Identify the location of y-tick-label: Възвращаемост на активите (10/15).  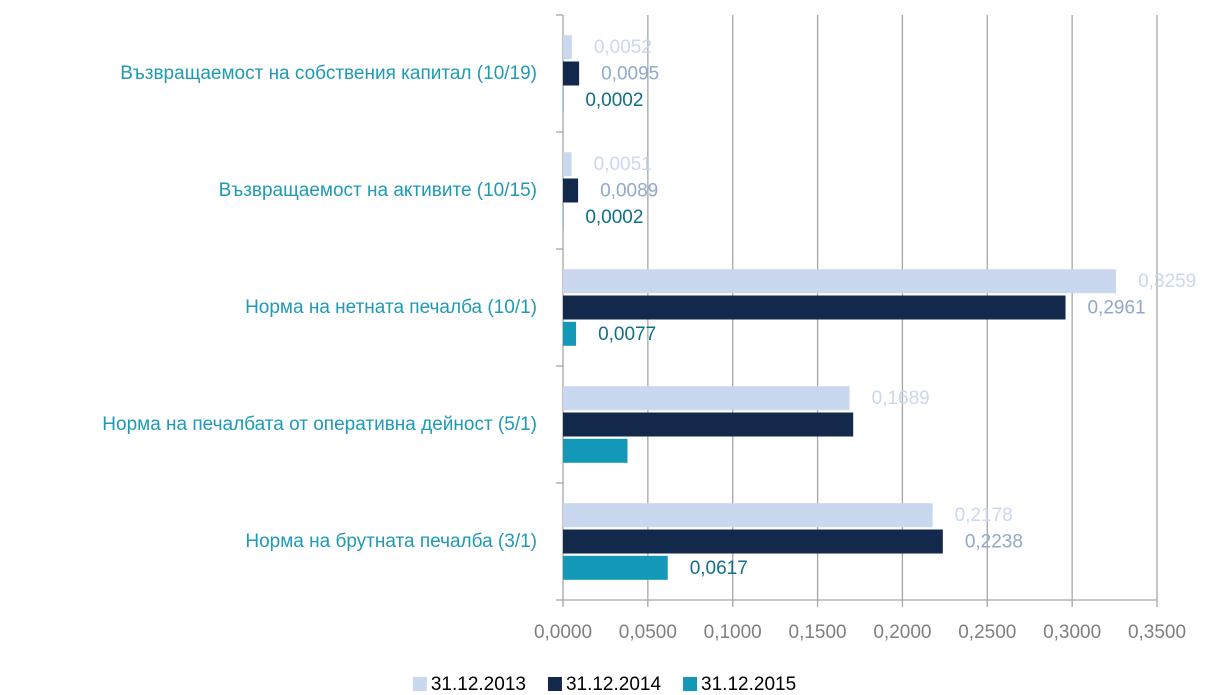
(378, 190).